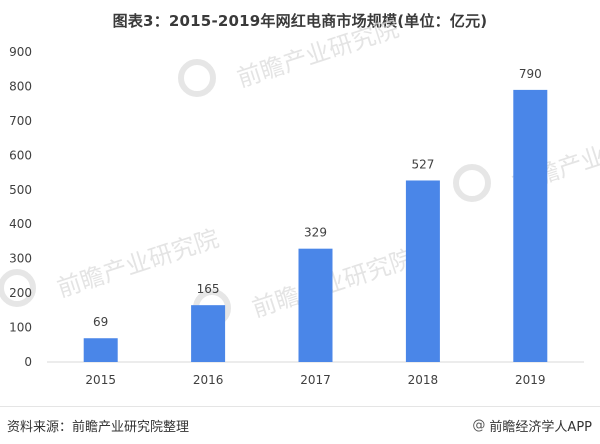  Describe the element at coordinates (20, 259) in the screenshot. I see `y-tick-label-300: 300` at that location.